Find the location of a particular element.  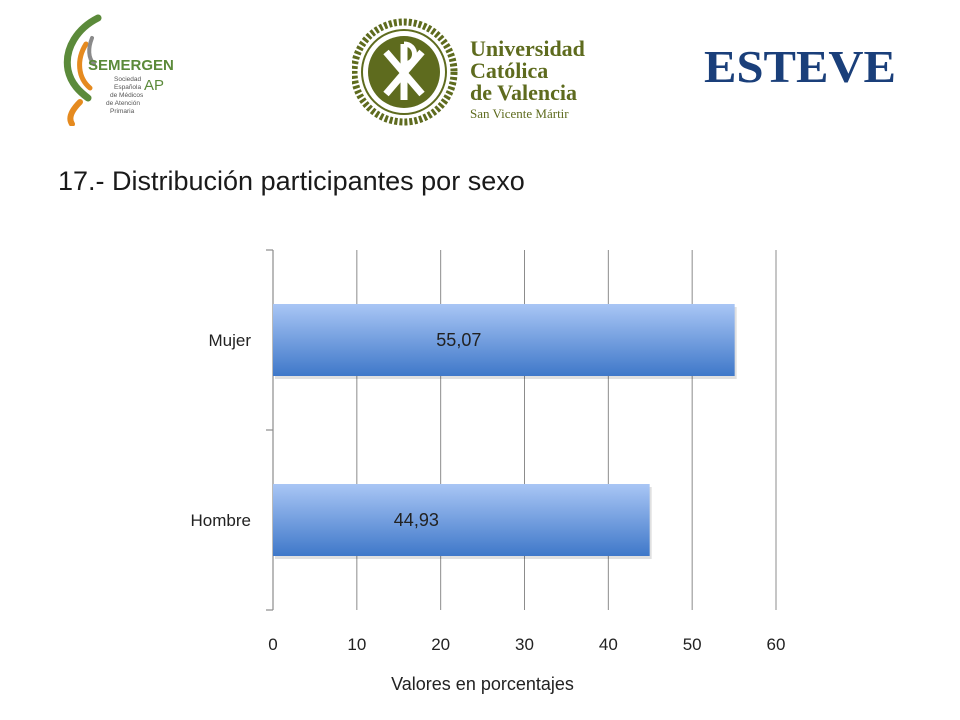

data-label-hombre: 44,93 is located at coordinates (416, 520).